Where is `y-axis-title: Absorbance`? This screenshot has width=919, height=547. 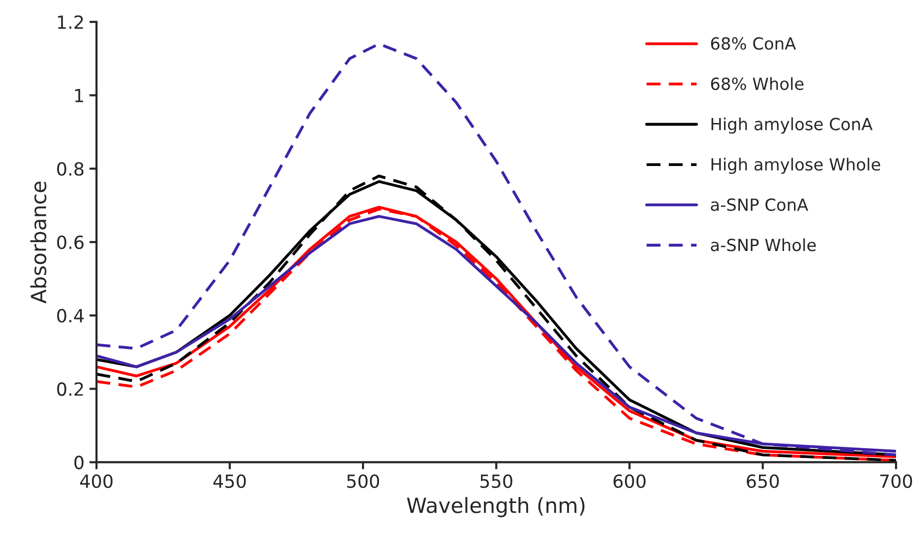
y-axis-title: Absorbance is located at coordinates (38, 243).